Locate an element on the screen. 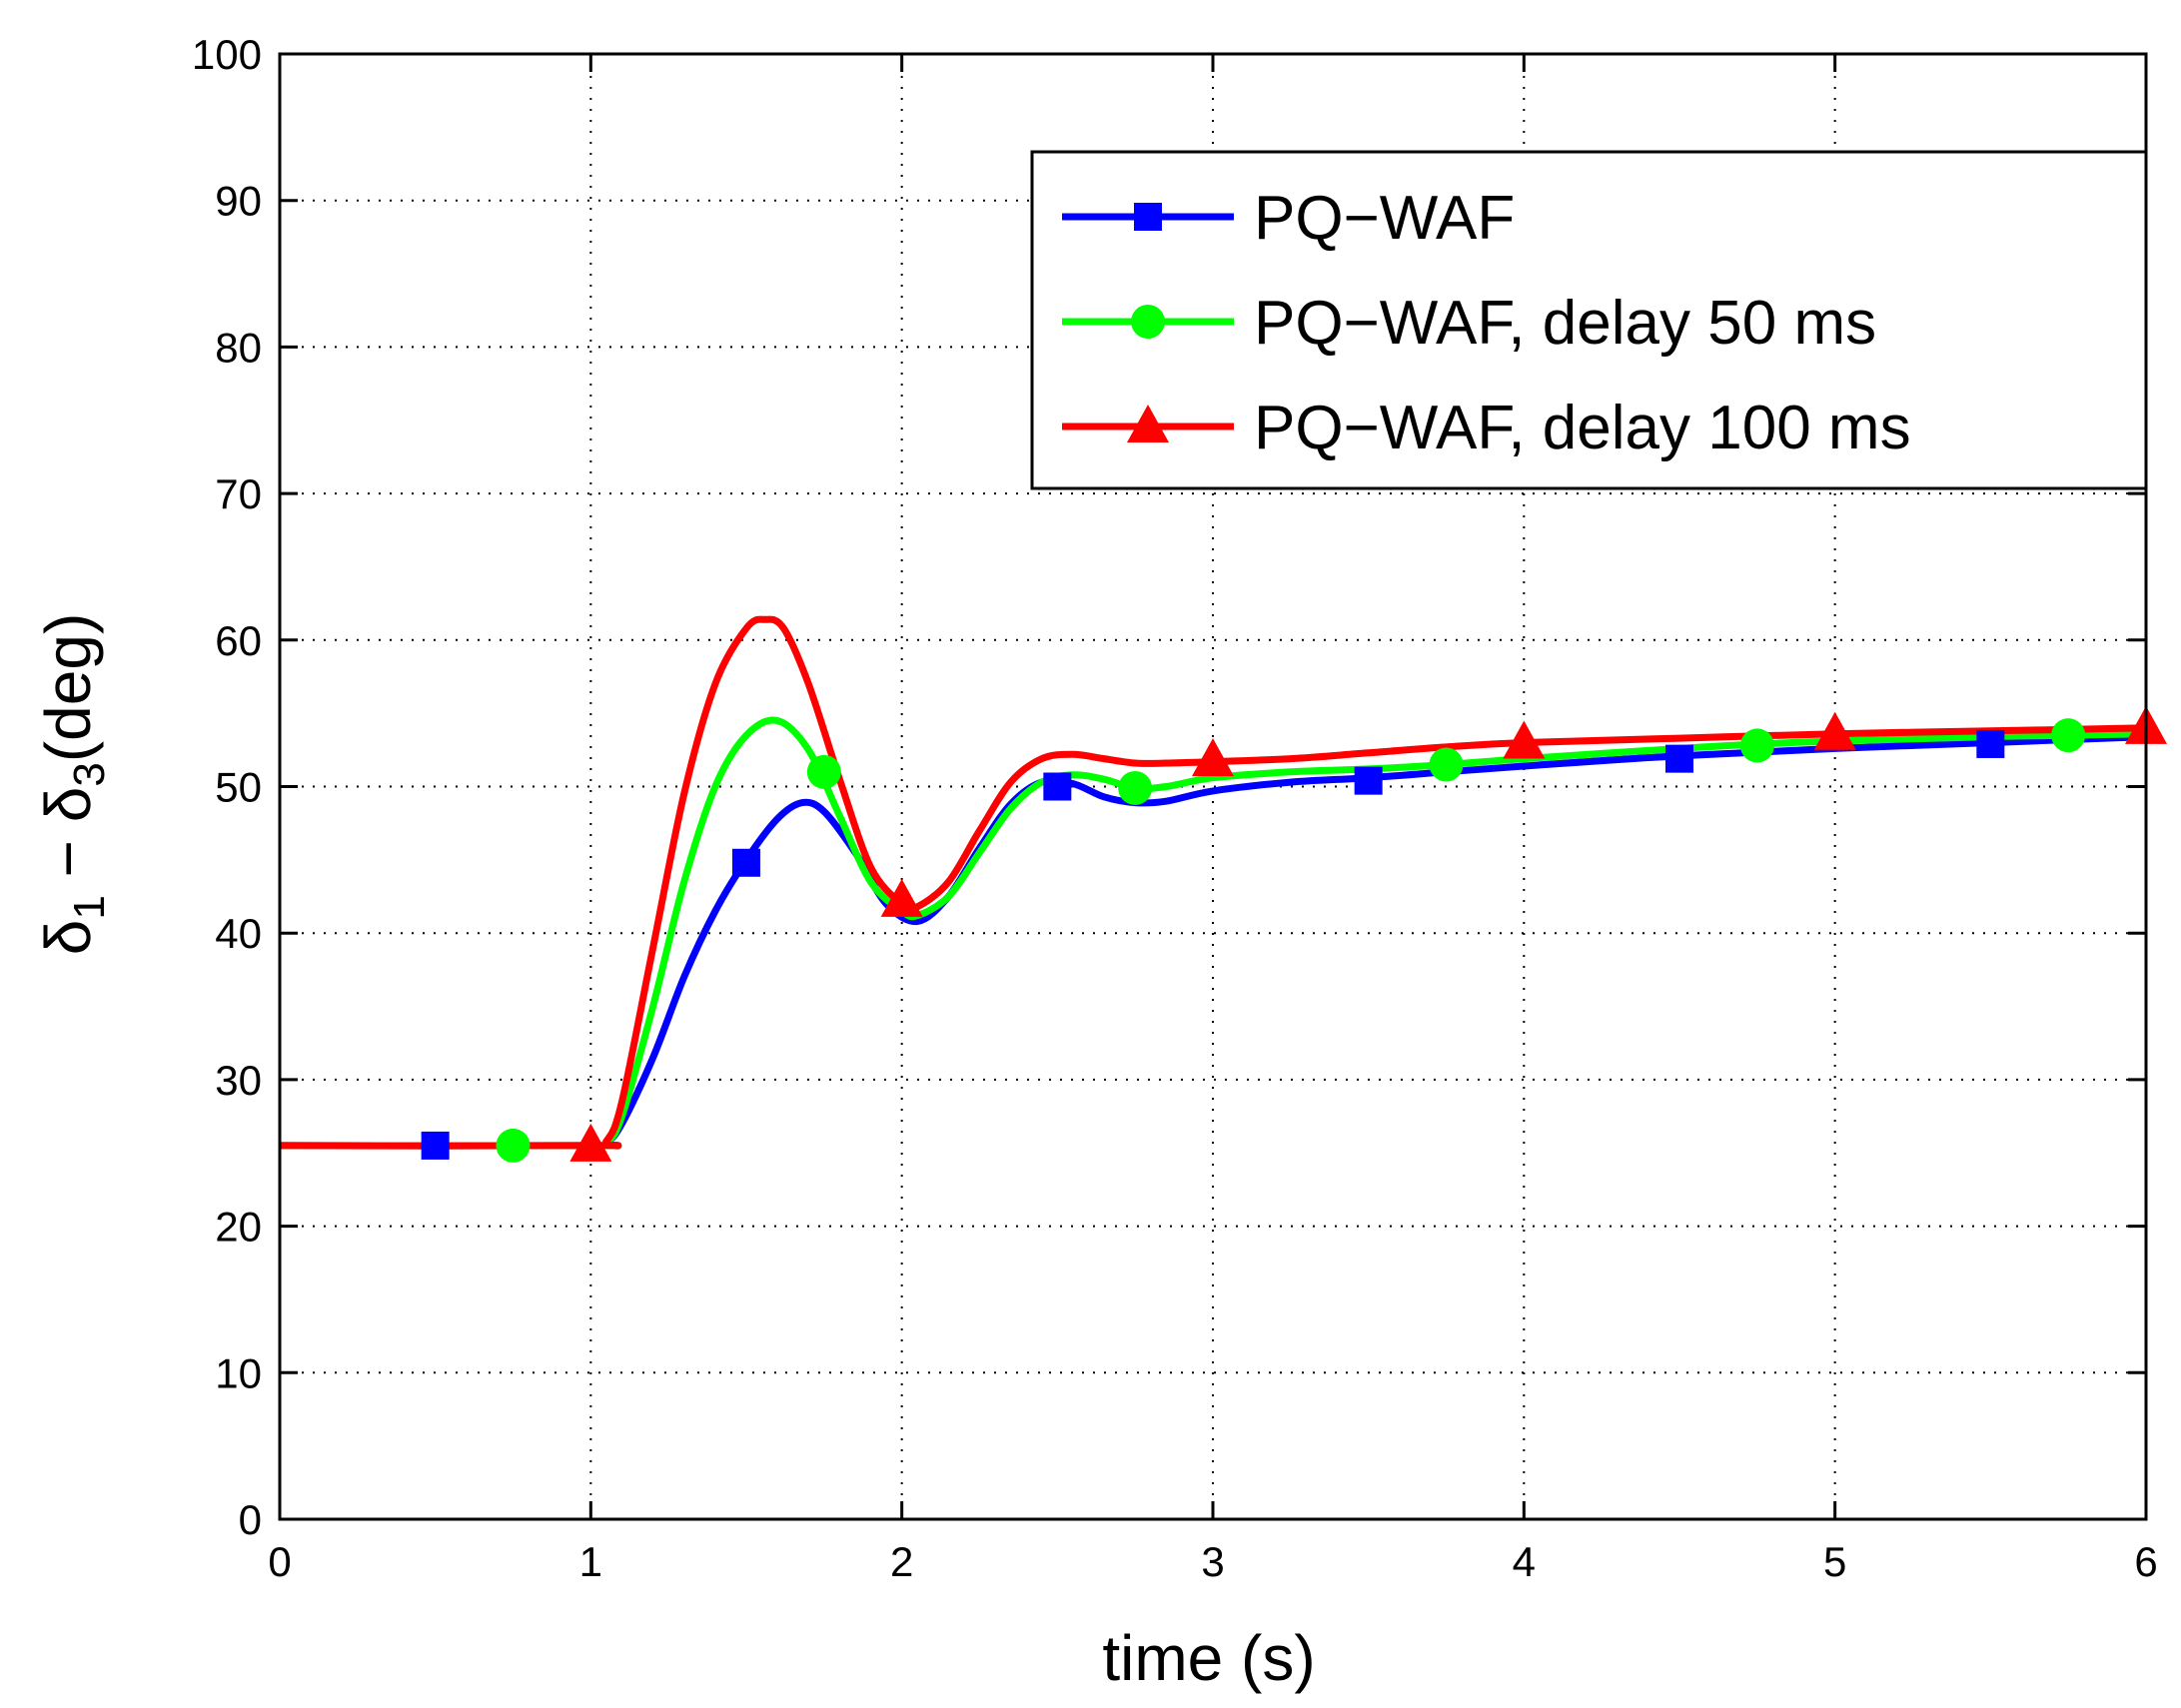 This screenshot has height=1708, width=2181. x-axis-title: time (s) is located at coordinates (1208, 1658).